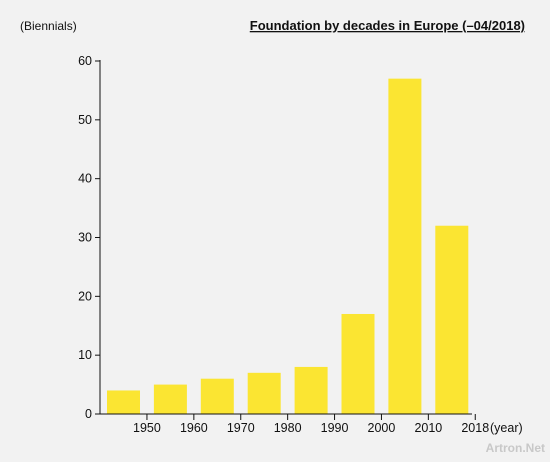  I want to click on bar-1960s, so click(217, 396).